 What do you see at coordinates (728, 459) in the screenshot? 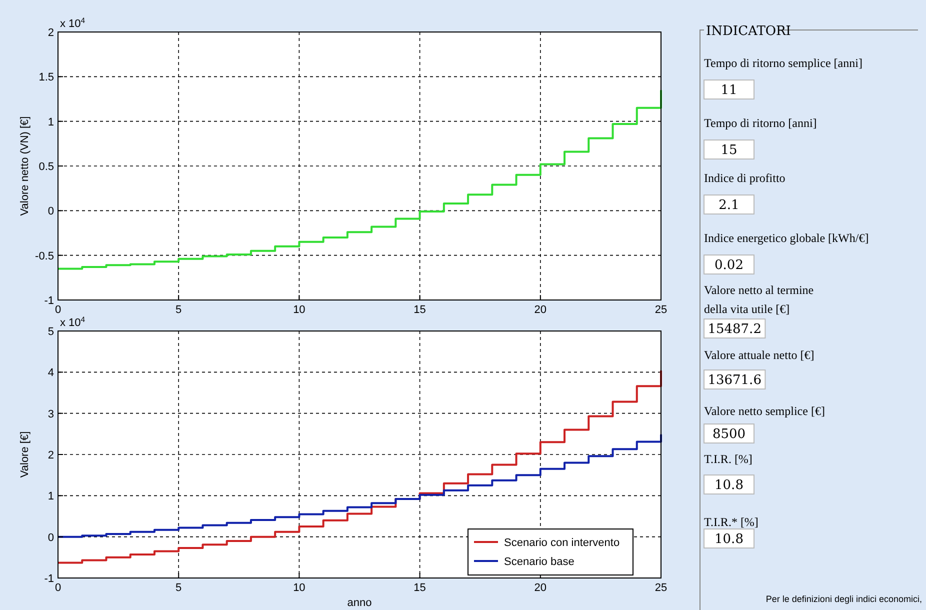
I see `text: T.I.R. [%]` at bounding box center [728, 459].